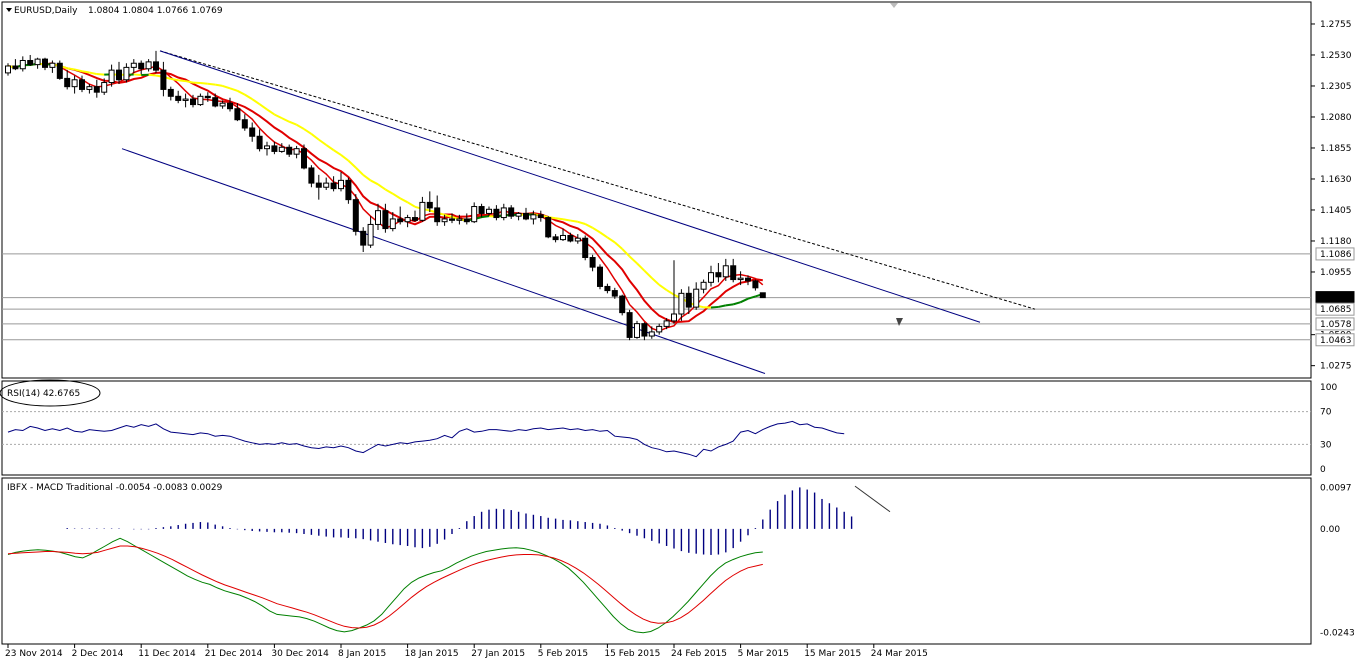  I want to click on price-tick-label: 1.2080, so click(1336, 118).